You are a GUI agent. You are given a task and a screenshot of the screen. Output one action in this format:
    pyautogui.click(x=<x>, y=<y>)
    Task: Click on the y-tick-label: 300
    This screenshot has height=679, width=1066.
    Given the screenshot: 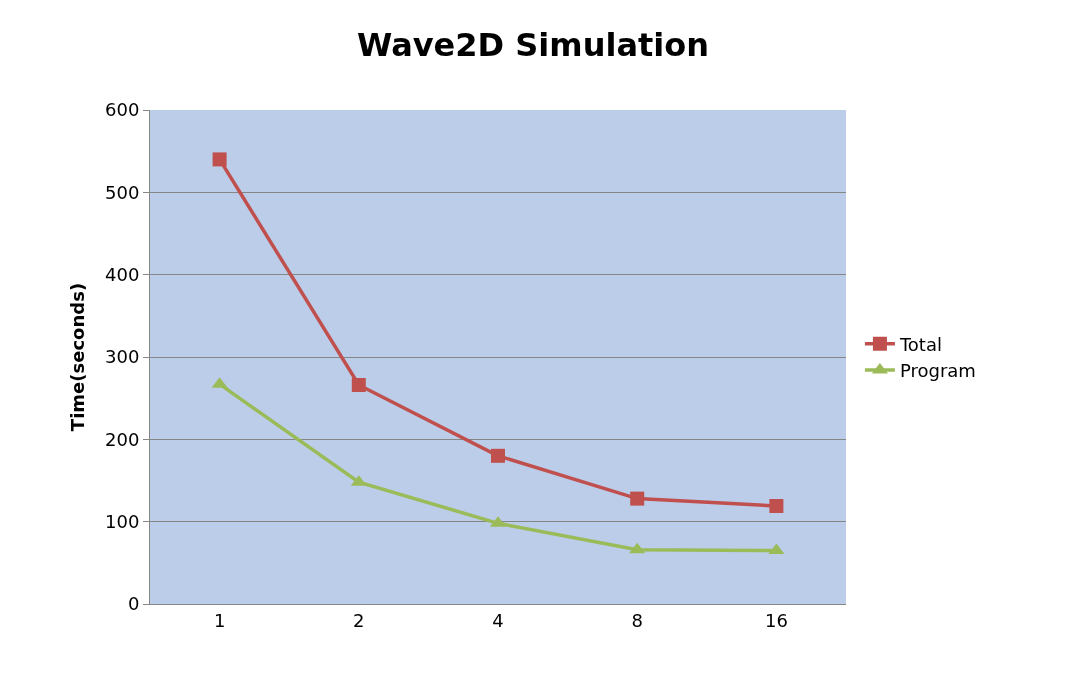 What is the action you would take?
    pyautogui.click(x=122, y=357)
    